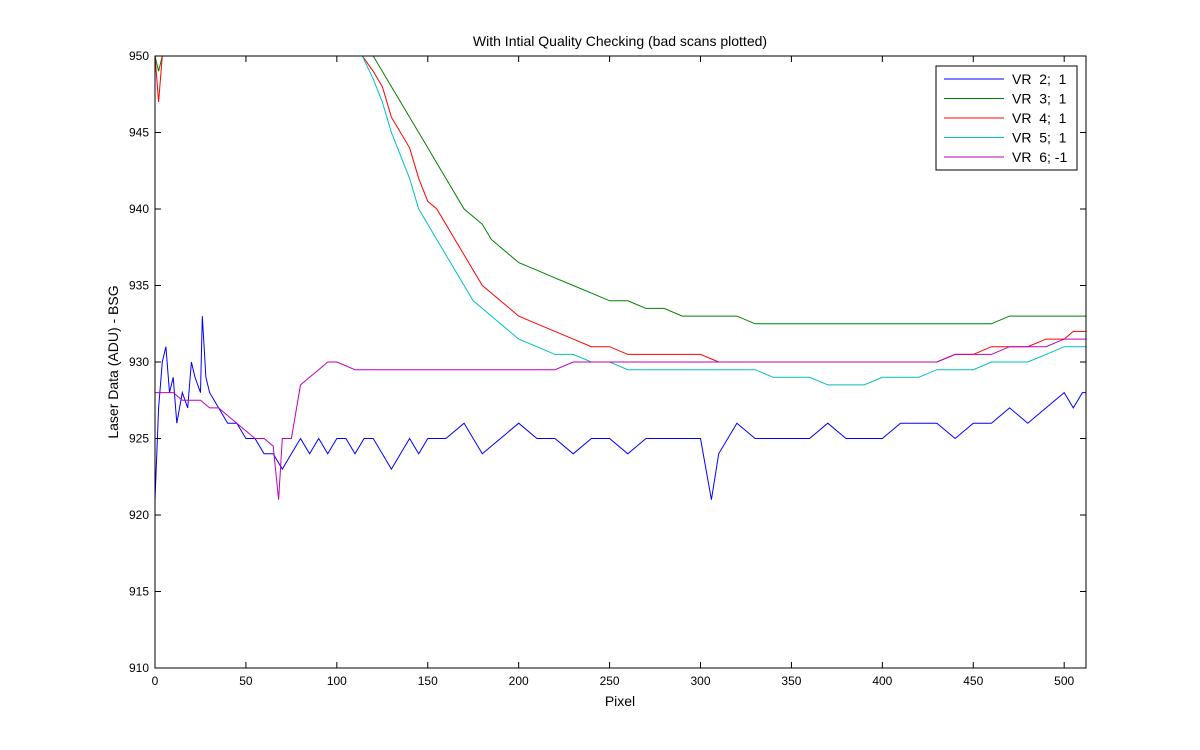 The height and width of the screenshot is (750, 1200). I want to click on y-tick-label: 945, so click(139, 133).